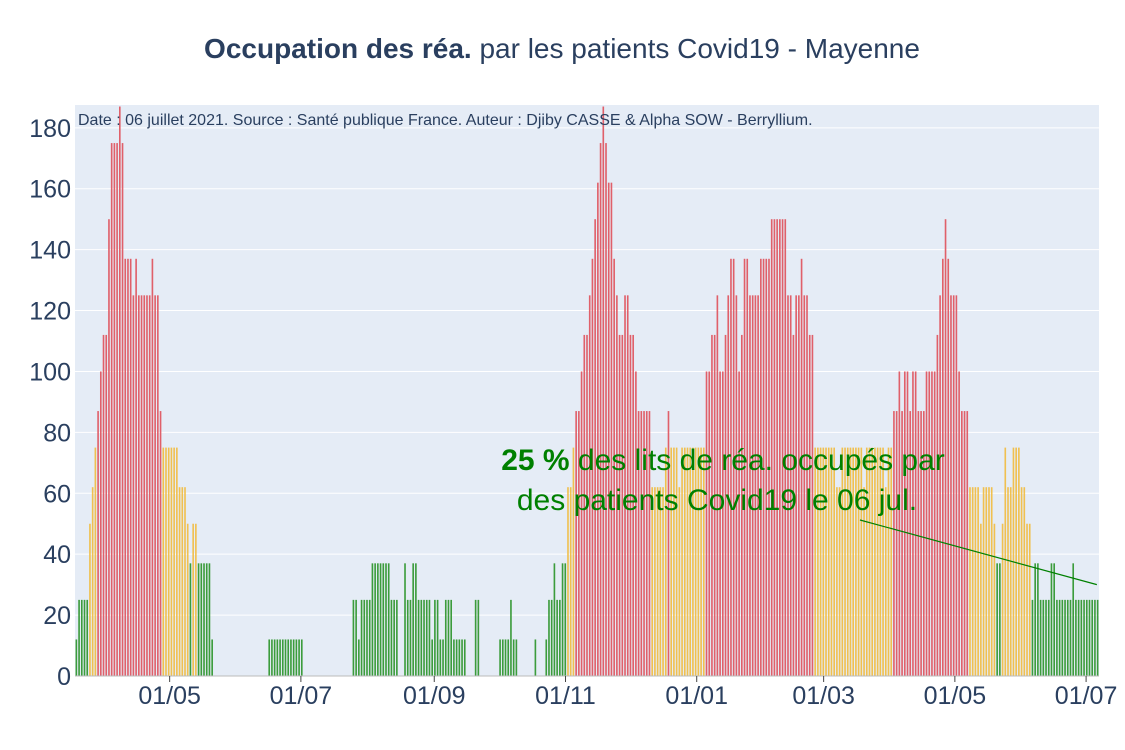 Image resolution: width=1125 pixels, height=750 pixels. What do you see at coordinates (696, 48) in the screenshot?
I see `chart-title-rest: par les patients Covid19 - Mayenne` at bounding box center [696, 48].